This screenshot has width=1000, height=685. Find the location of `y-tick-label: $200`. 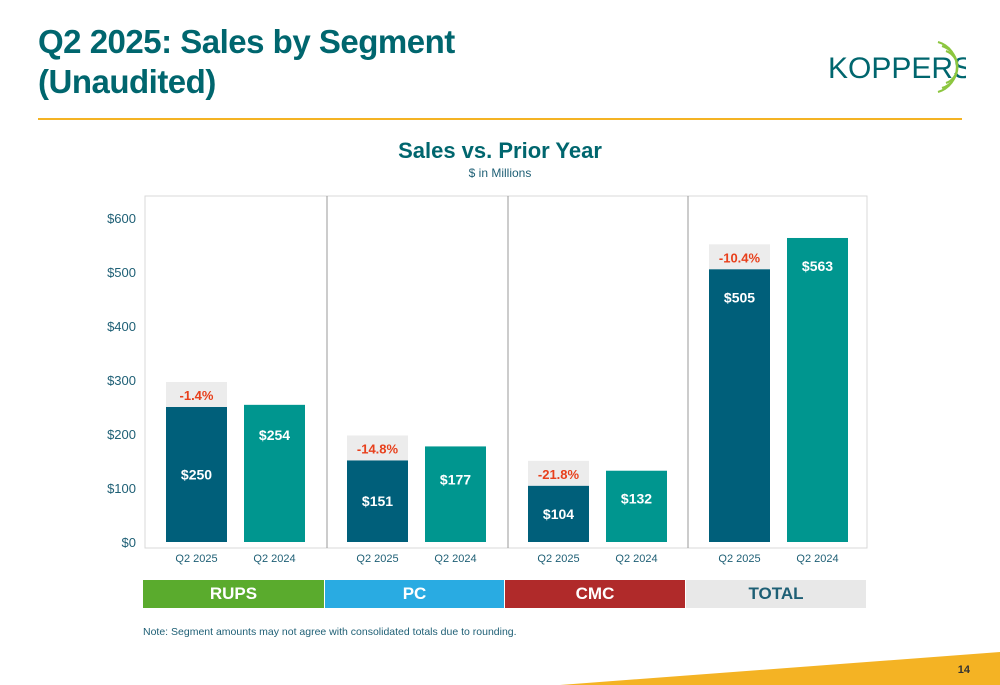

y-tick-label: $200 is located at coordinates (121, 434).